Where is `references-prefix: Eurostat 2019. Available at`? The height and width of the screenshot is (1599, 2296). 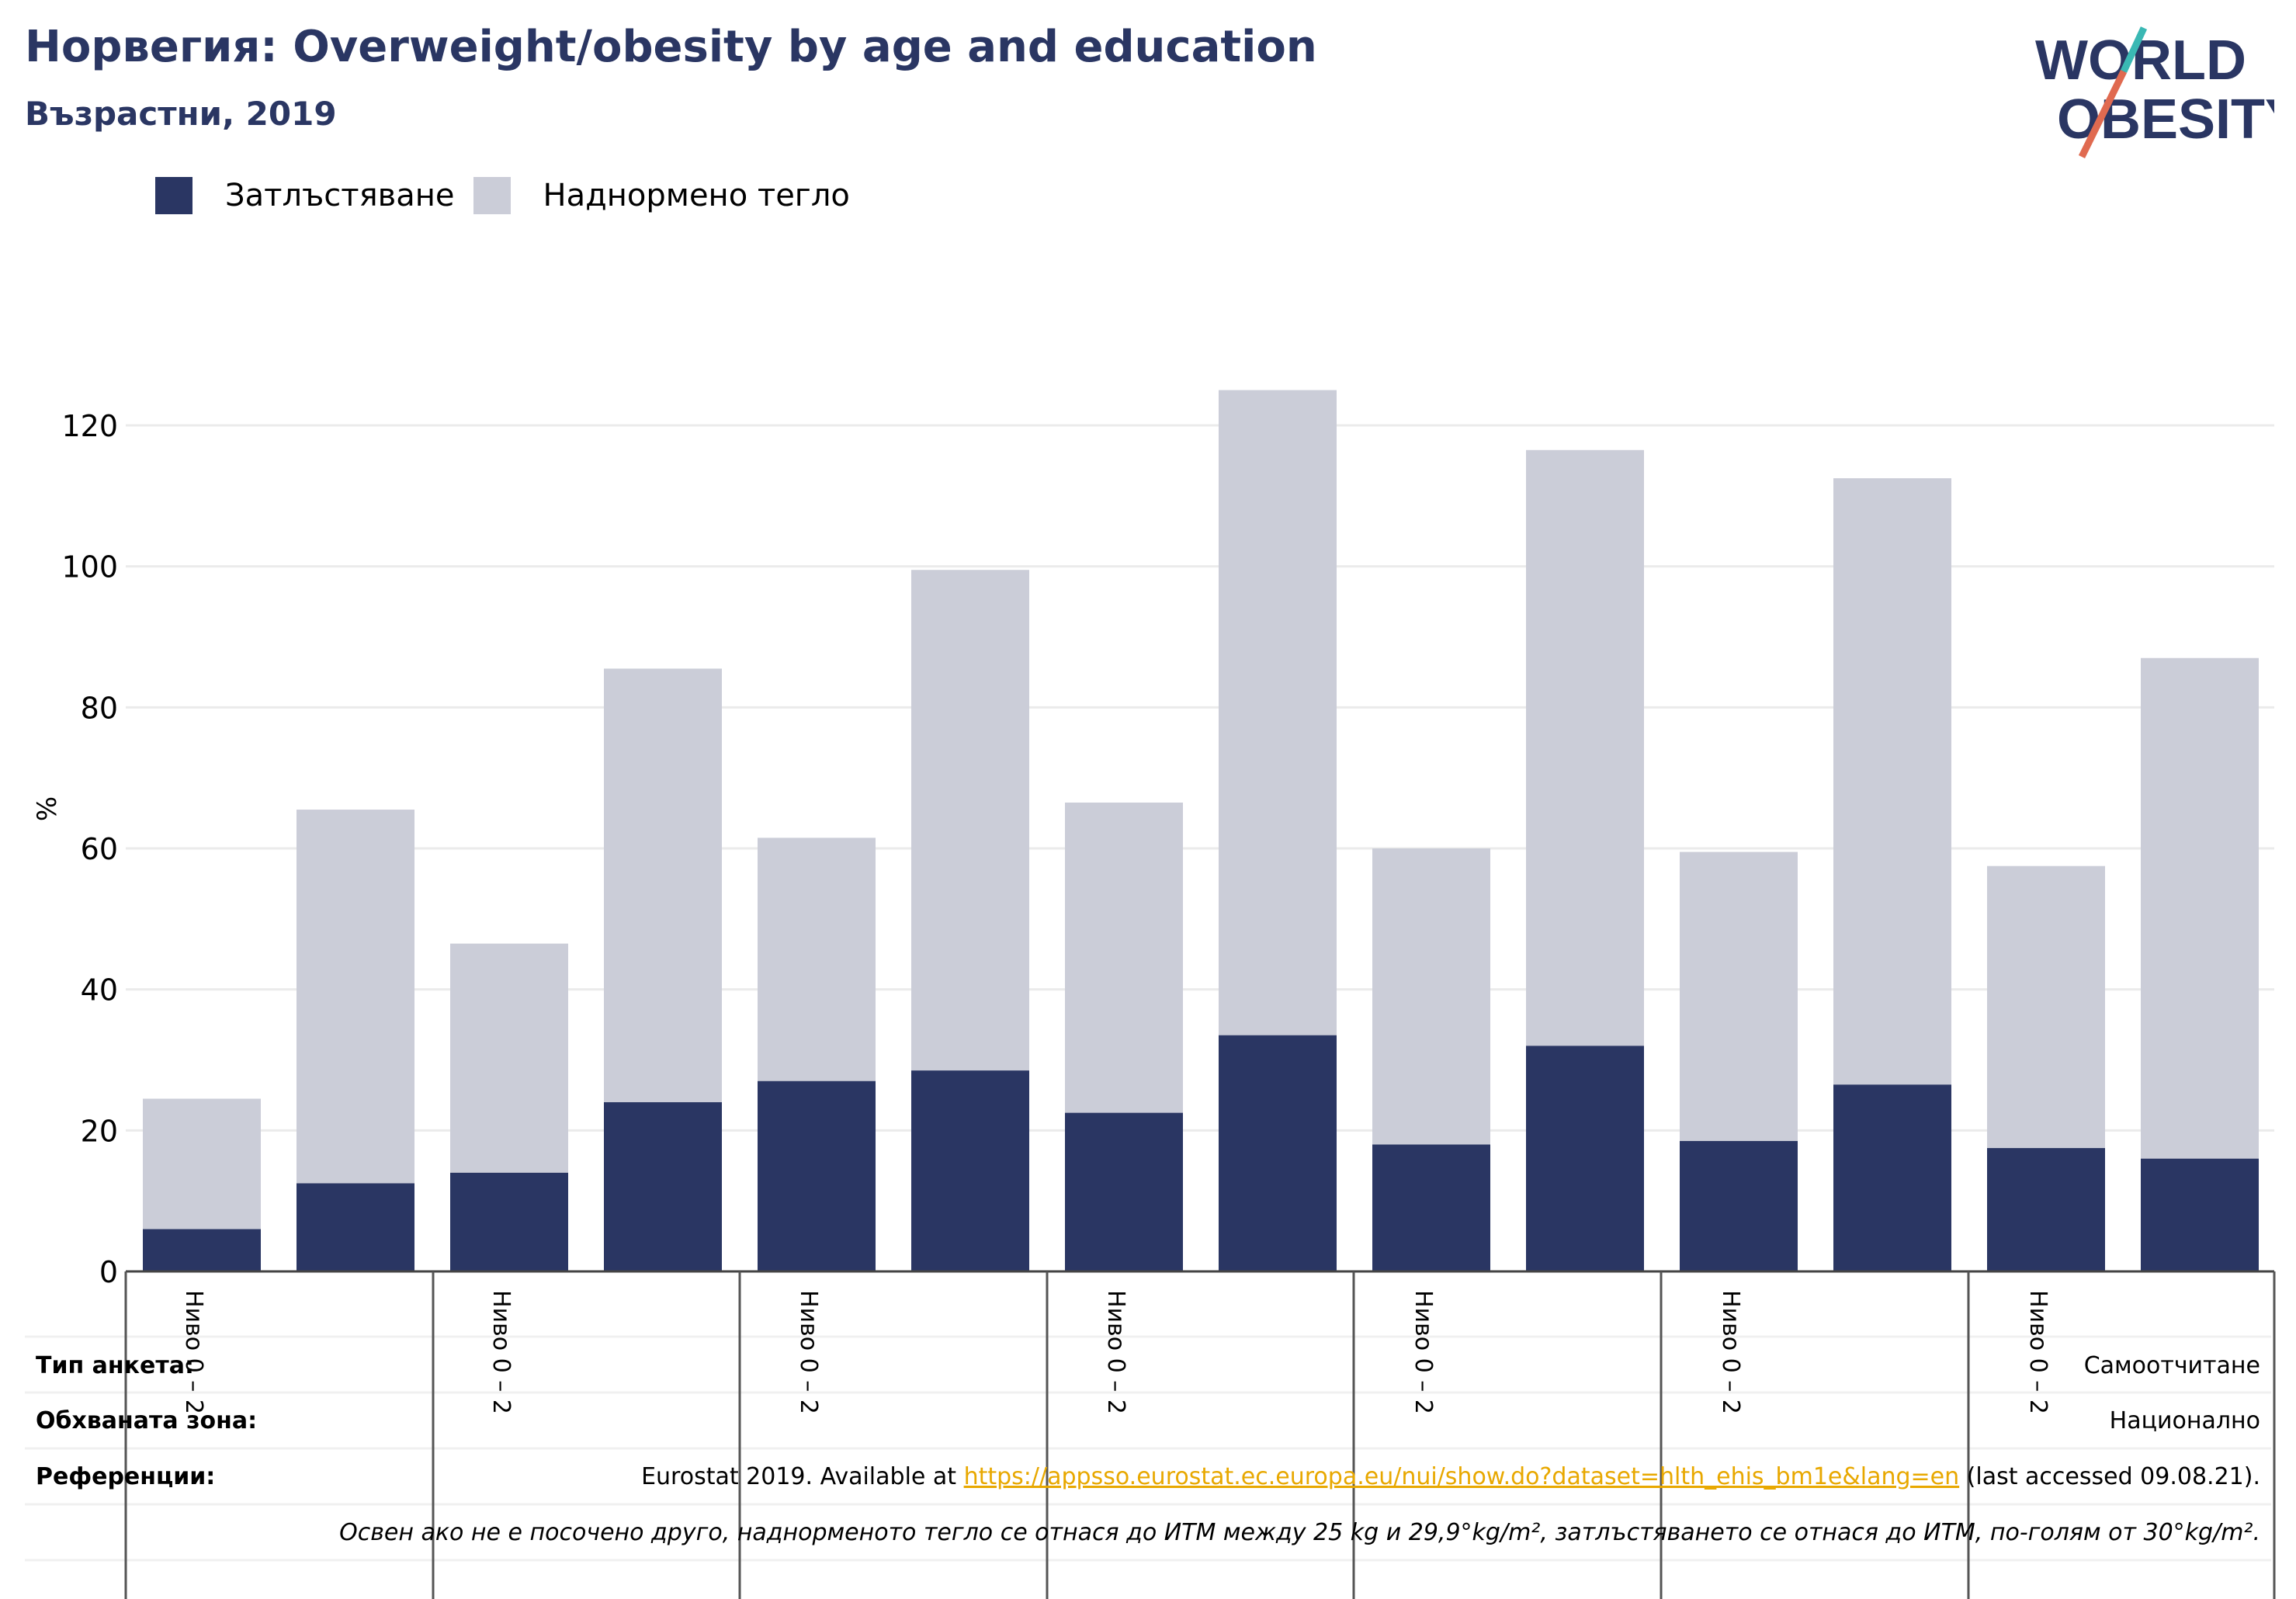
references-prefix: Eurostat 2019. Available at is located at coordinates (802, 1476).